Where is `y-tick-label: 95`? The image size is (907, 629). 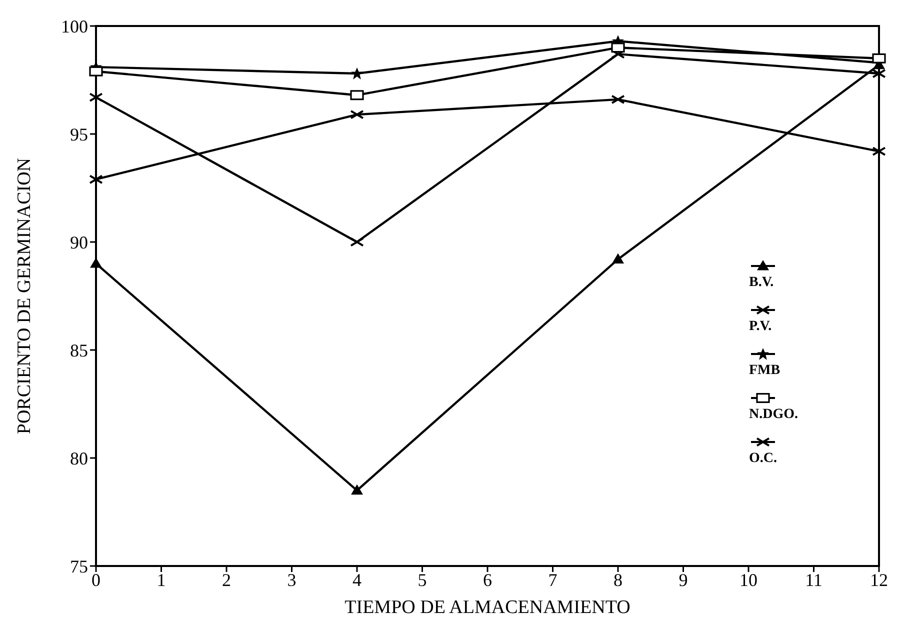 y-tick-label: 95 is located at coordinates (79, 134).